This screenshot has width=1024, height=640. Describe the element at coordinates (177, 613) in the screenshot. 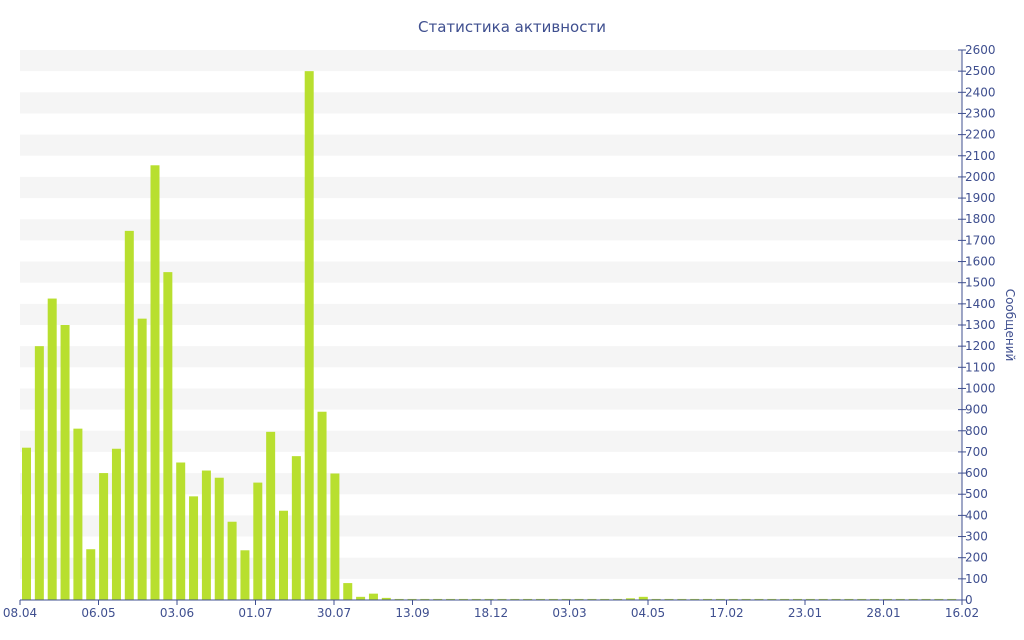

I see `x-tick-label: 03.06` at that location.